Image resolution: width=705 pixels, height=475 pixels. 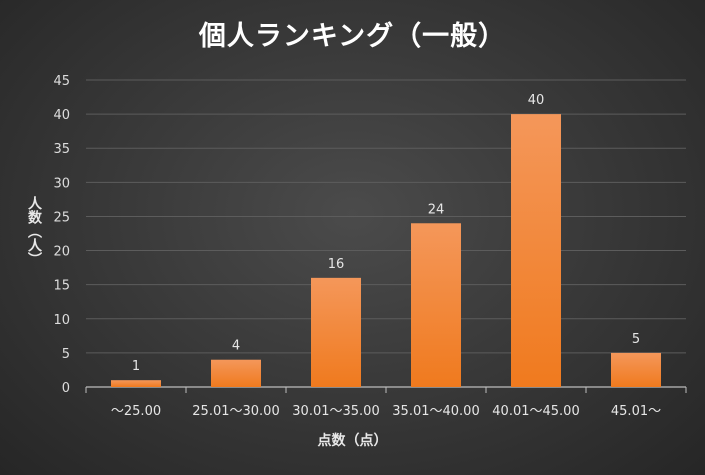 What do you see at coordinates (61, 252) in the screenshot?
I see `y-tick-label: 20` at bounding box center [61, 252].